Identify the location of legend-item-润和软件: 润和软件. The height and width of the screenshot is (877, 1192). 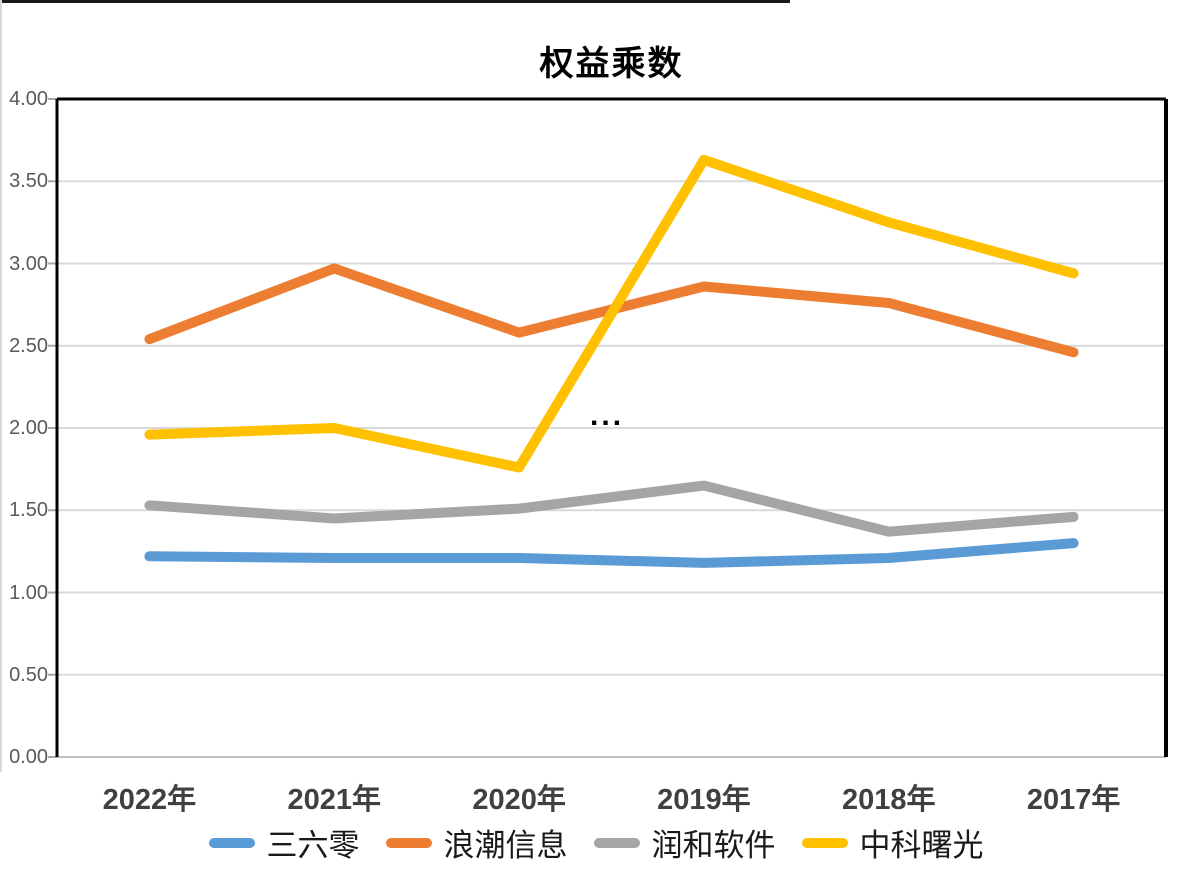
(684, 842).